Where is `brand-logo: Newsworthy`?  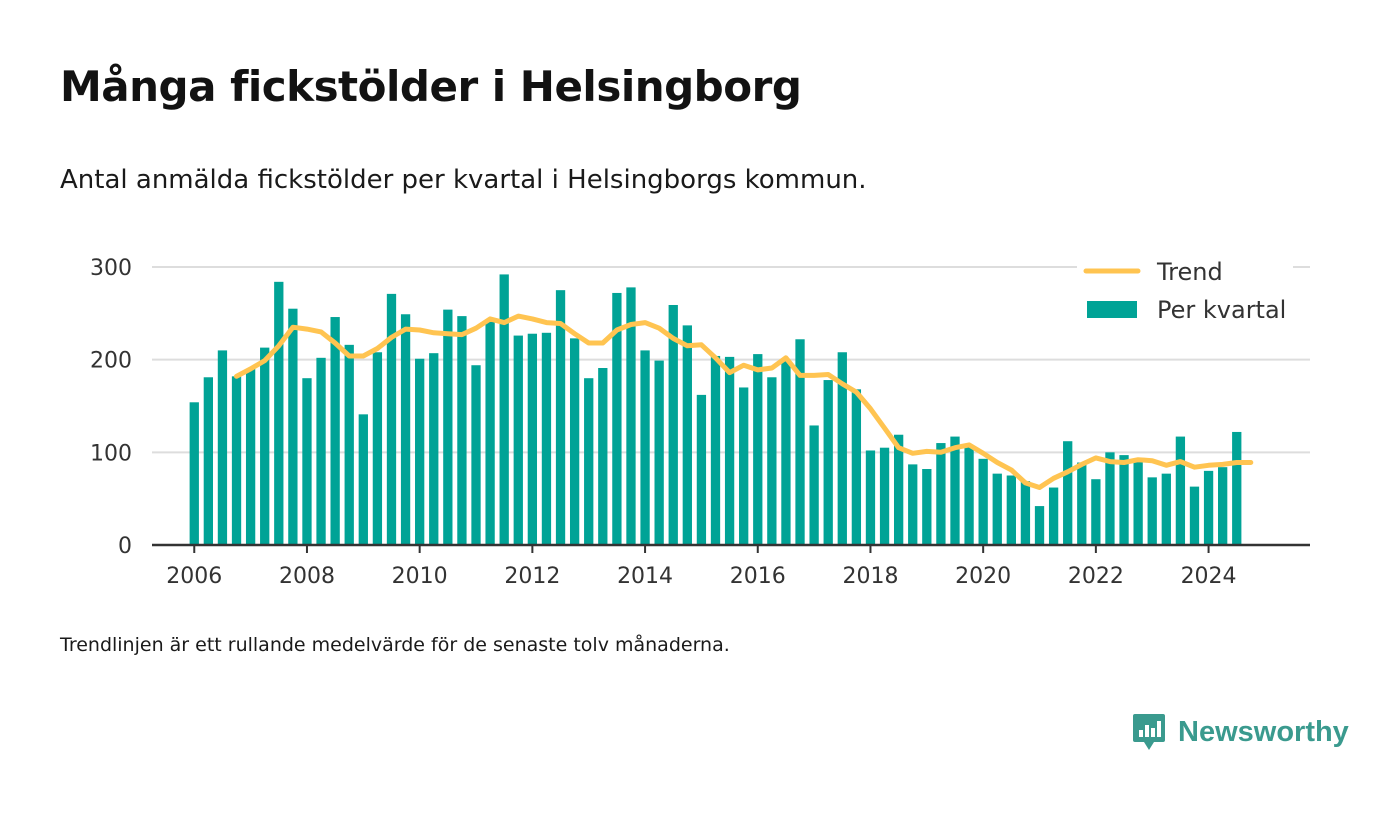 brand-logo: Newsworthy is located at coordinates (1240, 732).